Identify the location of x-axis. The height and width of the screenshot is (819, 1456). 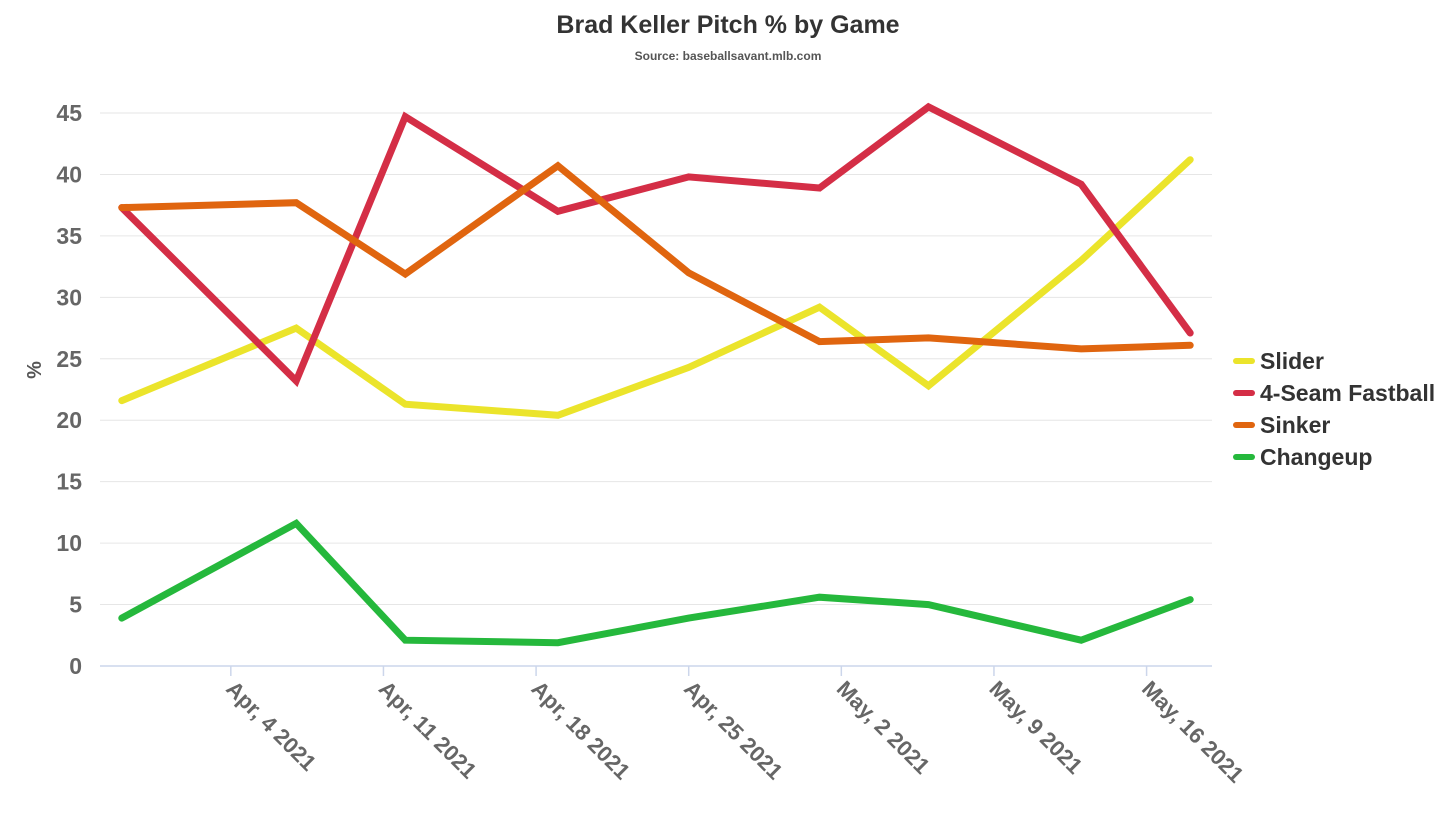
(656, 670).